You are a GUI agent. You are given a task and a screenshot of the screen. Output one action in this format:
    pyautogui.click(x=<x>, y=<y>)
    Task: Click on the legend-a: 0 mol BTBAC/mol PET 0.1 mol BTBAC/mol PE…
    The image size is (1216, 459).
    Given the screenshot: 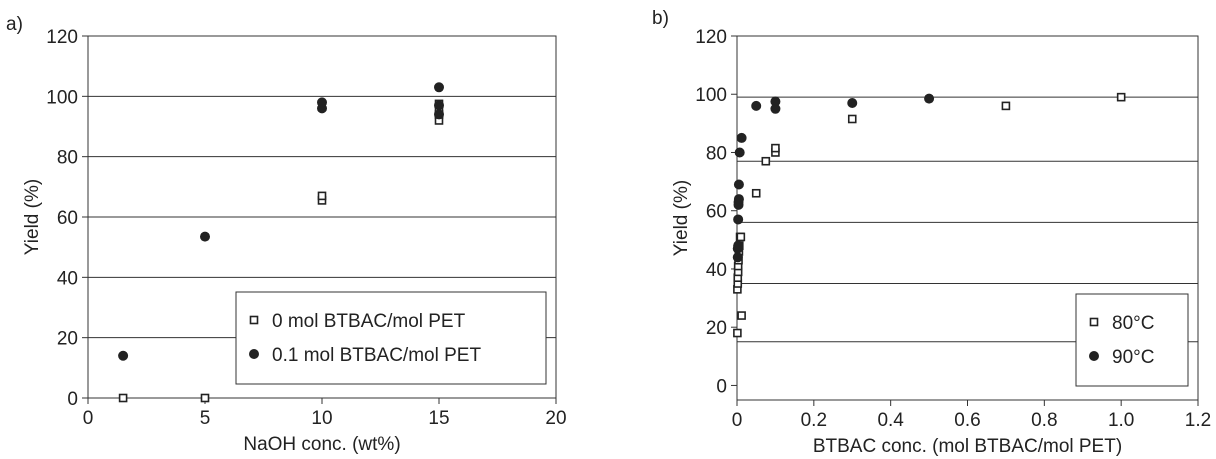 What is the action you would take?
    pyautogui.click(x=391, y=338)
    